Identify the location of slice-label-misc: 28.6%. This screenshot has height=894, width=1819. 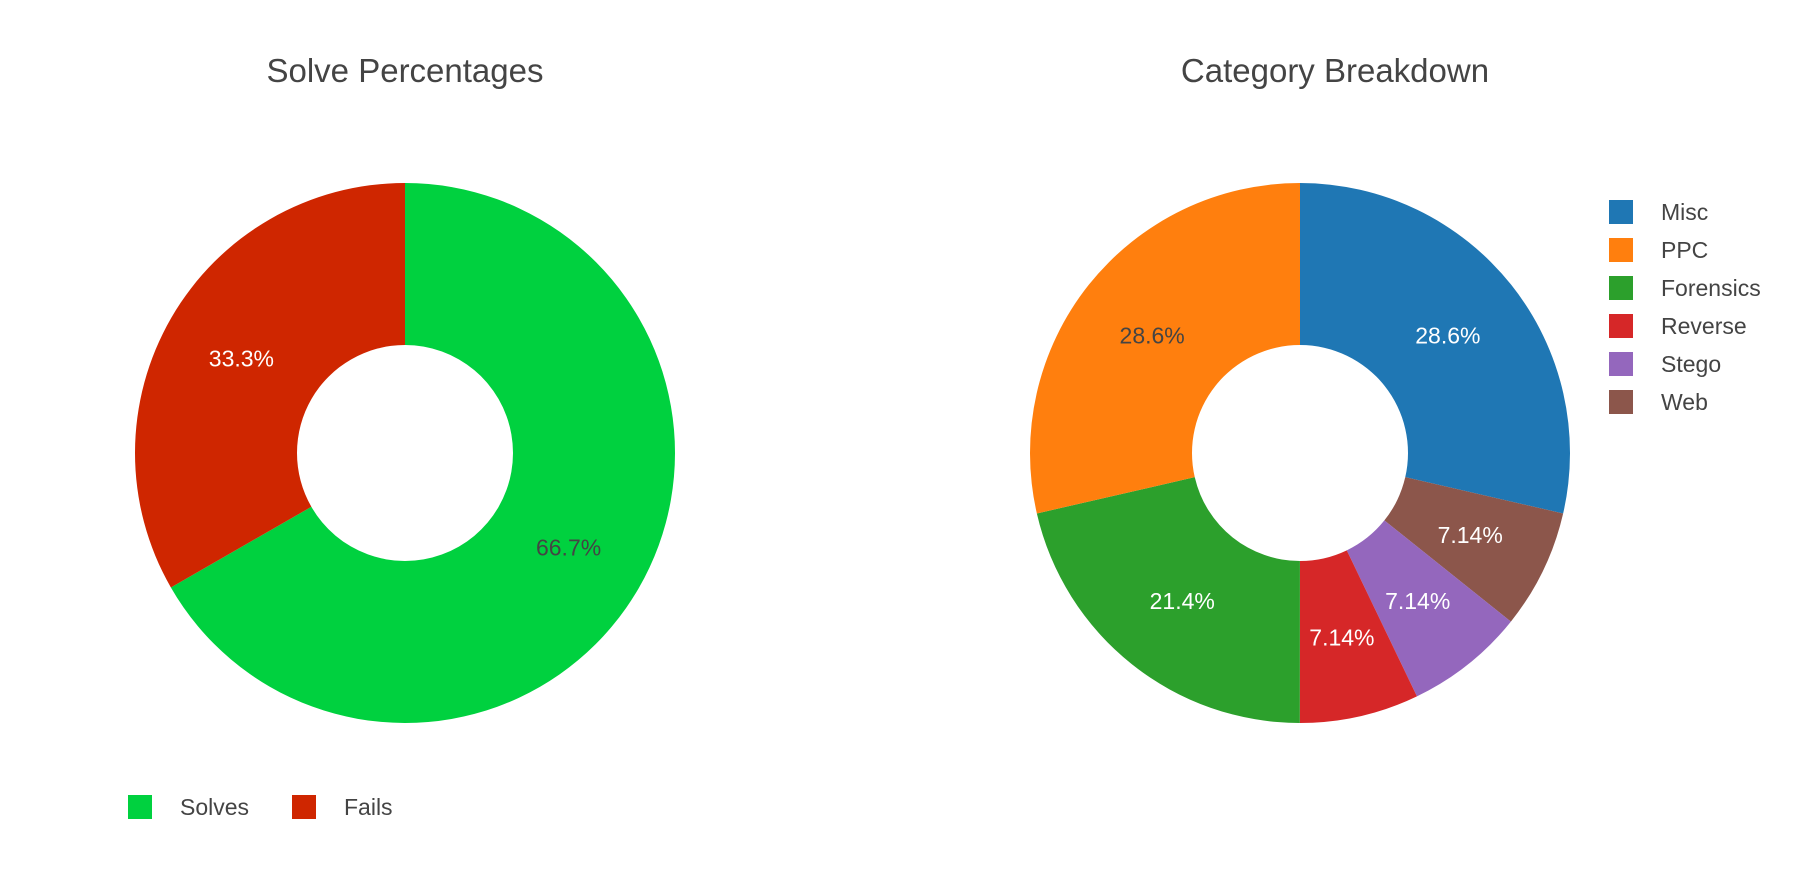
(1447, 335).